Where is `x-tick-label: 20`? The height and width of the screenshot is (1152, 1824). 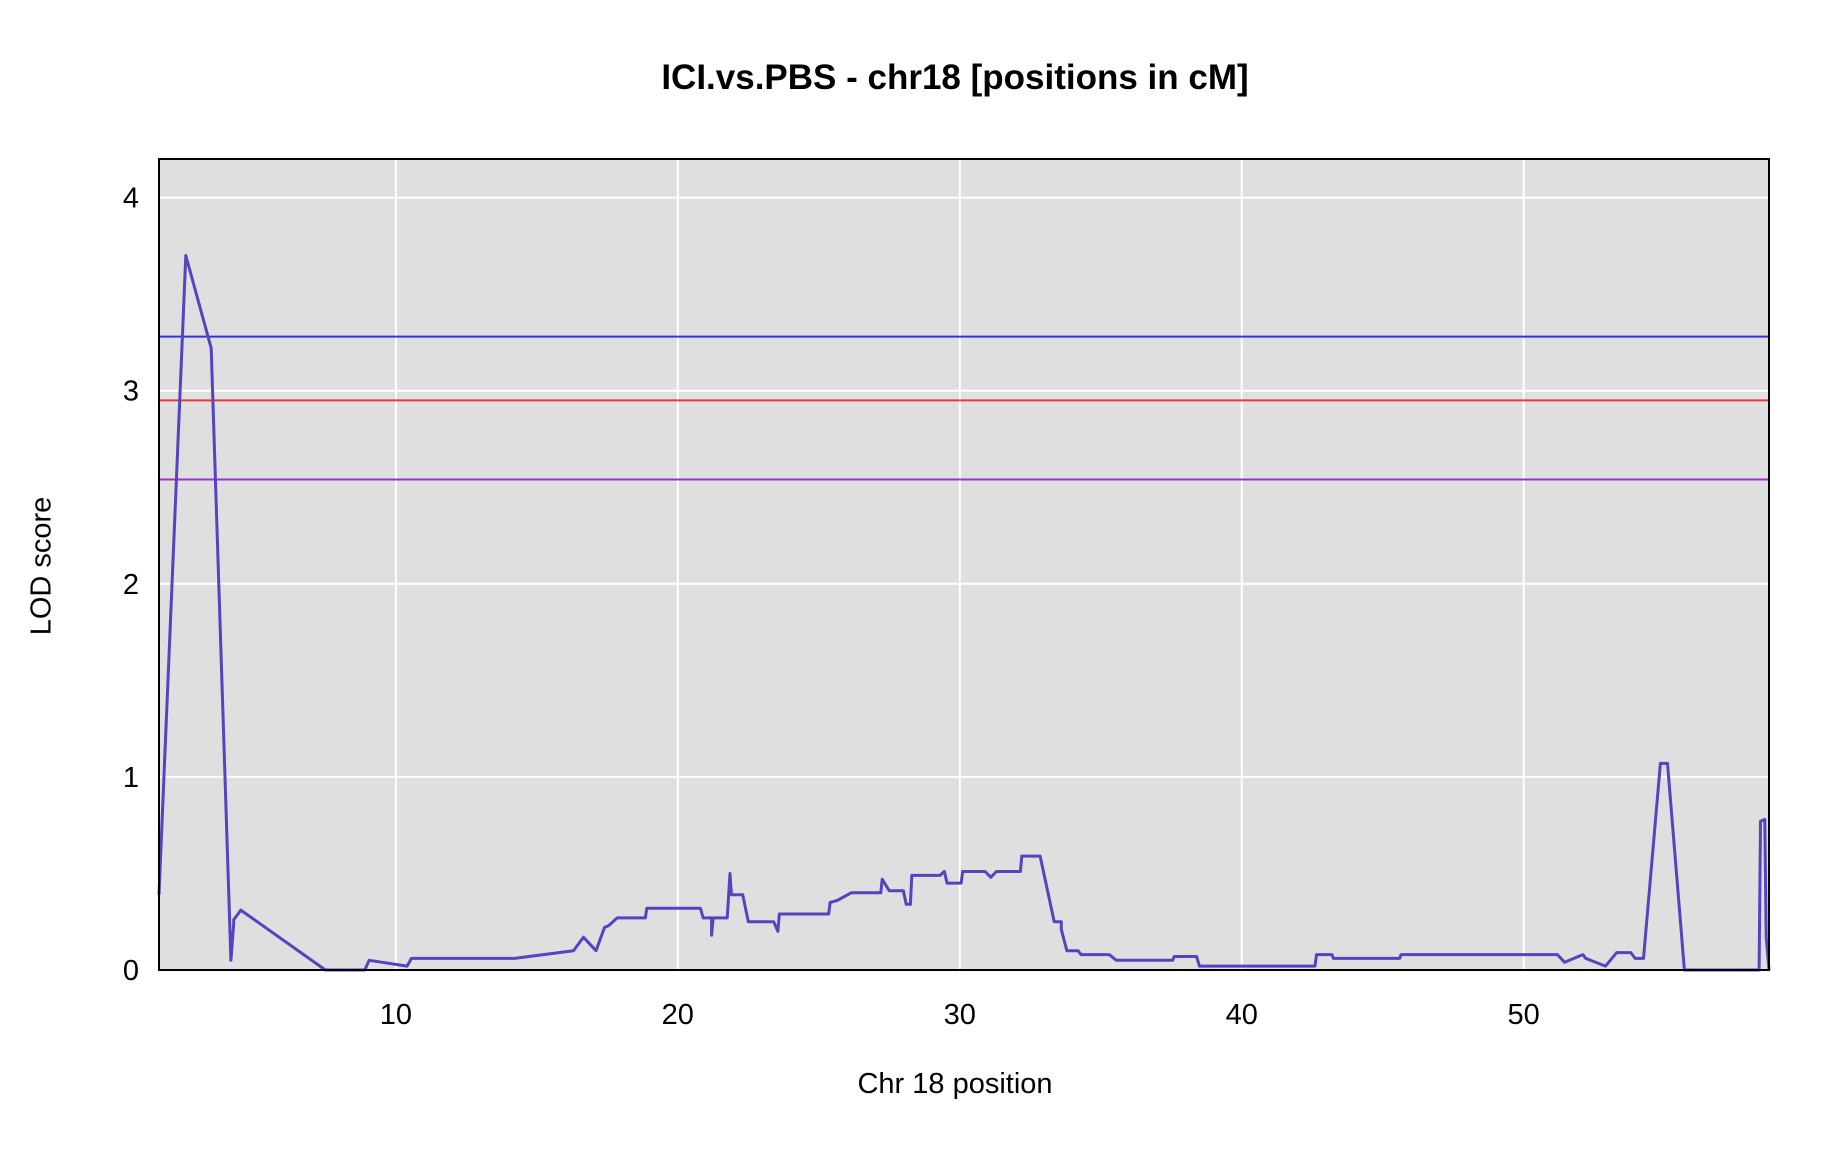
x-tick-label: 20 is located at coordinates (678, 1015).